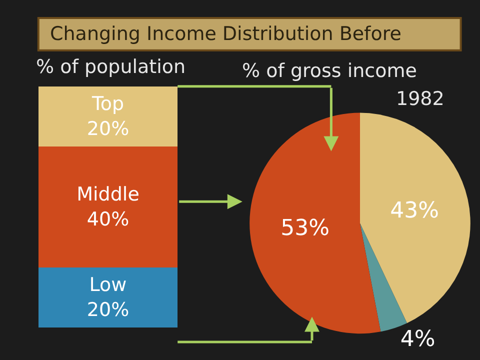 This screenshot has width=480, height=360. Describe the element at coordinates (108, 195) in the screenshot. I see `series-label: Middle` at that location.